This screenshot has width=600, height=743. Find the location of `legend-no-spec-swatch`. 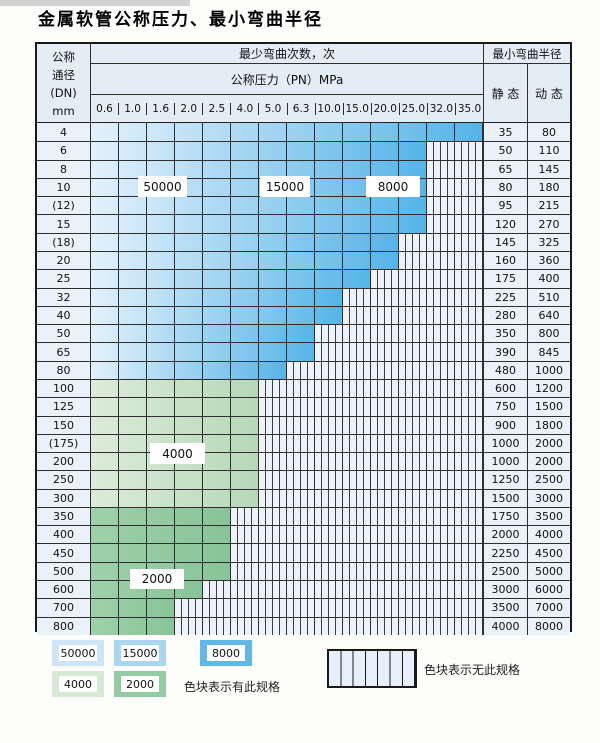

legend-no-spec-swatch is located at coordinates (372, 668).